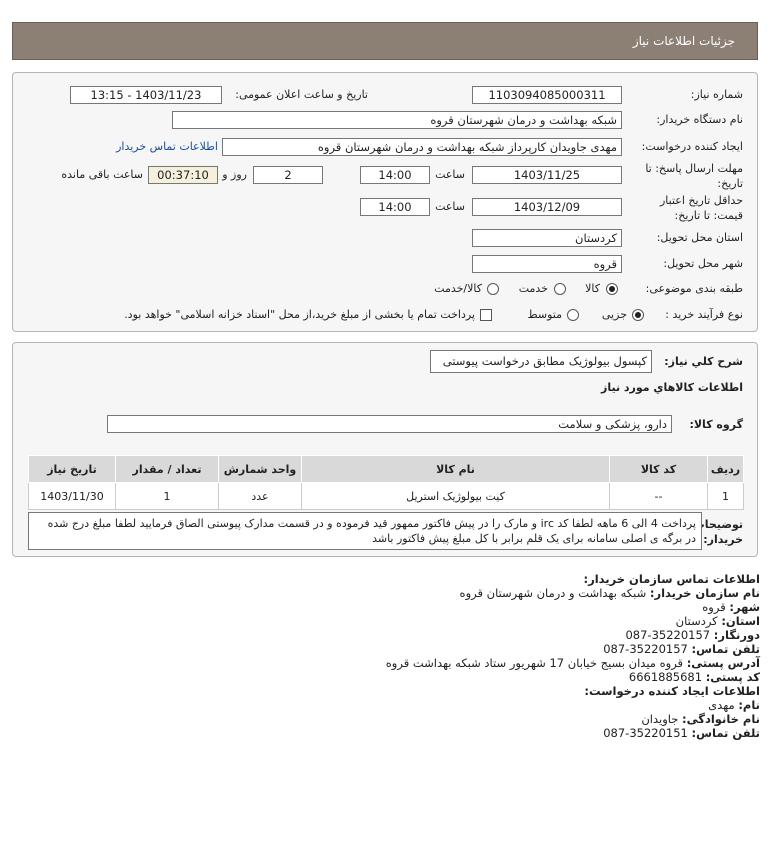 The height and width of the screenshot is (845, 770). I want to click on contact-line: تلفن تماس: 087-35220157, so click(681, 649).